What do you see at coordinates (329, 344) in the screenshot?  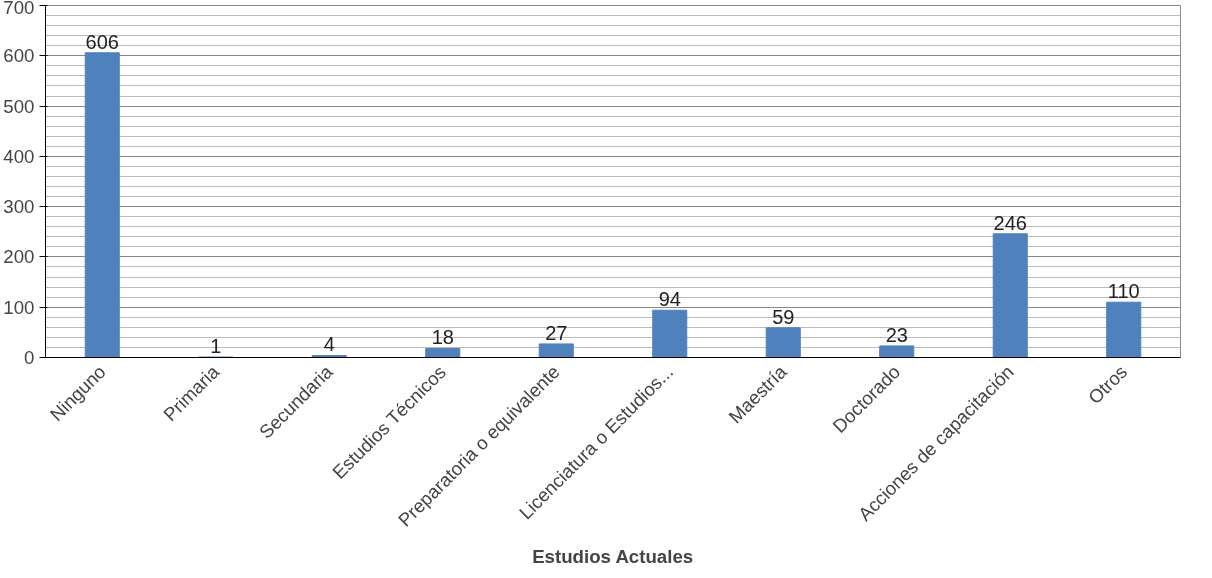 I see `data-label: 4` at bounding box center [329, 344].